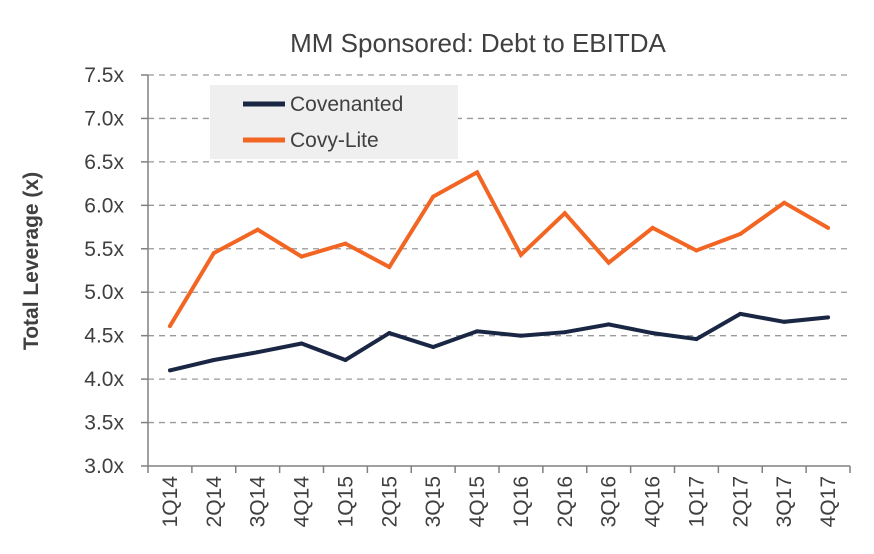 This screenshot has width=874, height=554. I want to click on x-tick-label: 2Q14, so click(214, 502).